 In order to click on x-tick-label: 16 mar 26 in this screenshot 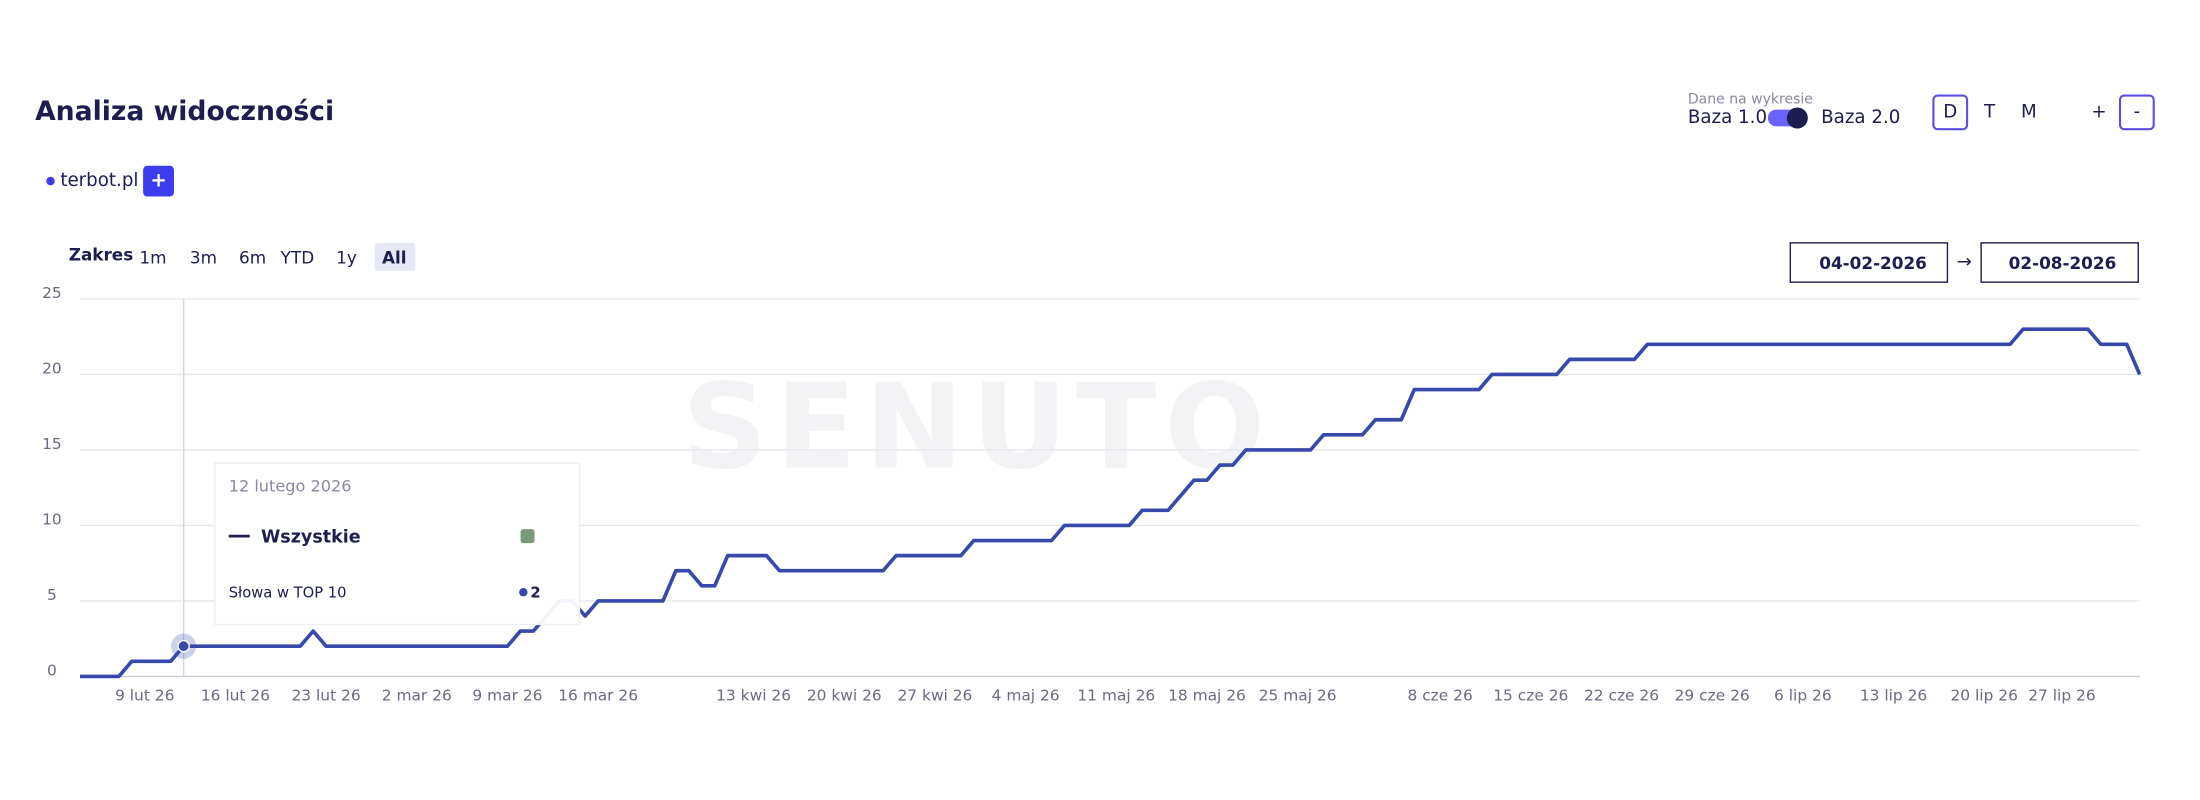, I will do `click(598, 696)`.